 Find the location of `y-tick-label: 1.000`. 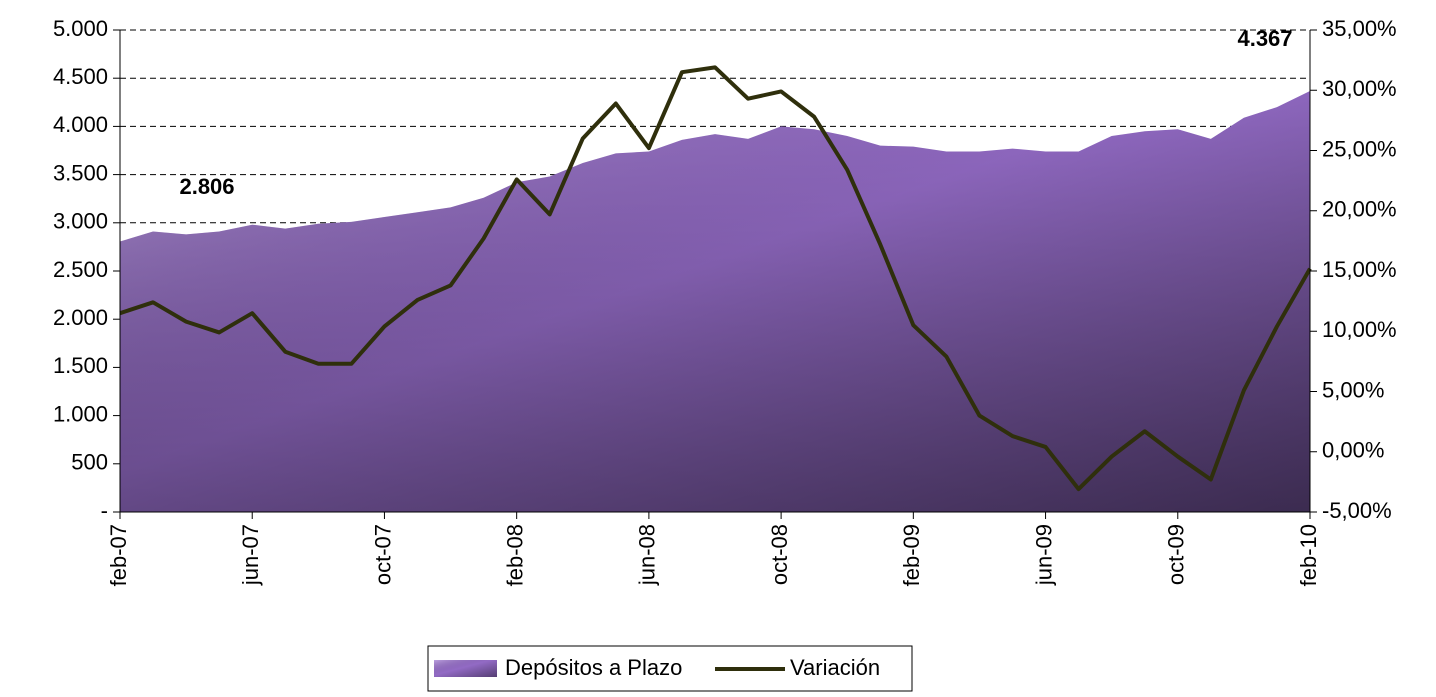

y-tick-label: 1.000 is located at coordinates (80, 413).